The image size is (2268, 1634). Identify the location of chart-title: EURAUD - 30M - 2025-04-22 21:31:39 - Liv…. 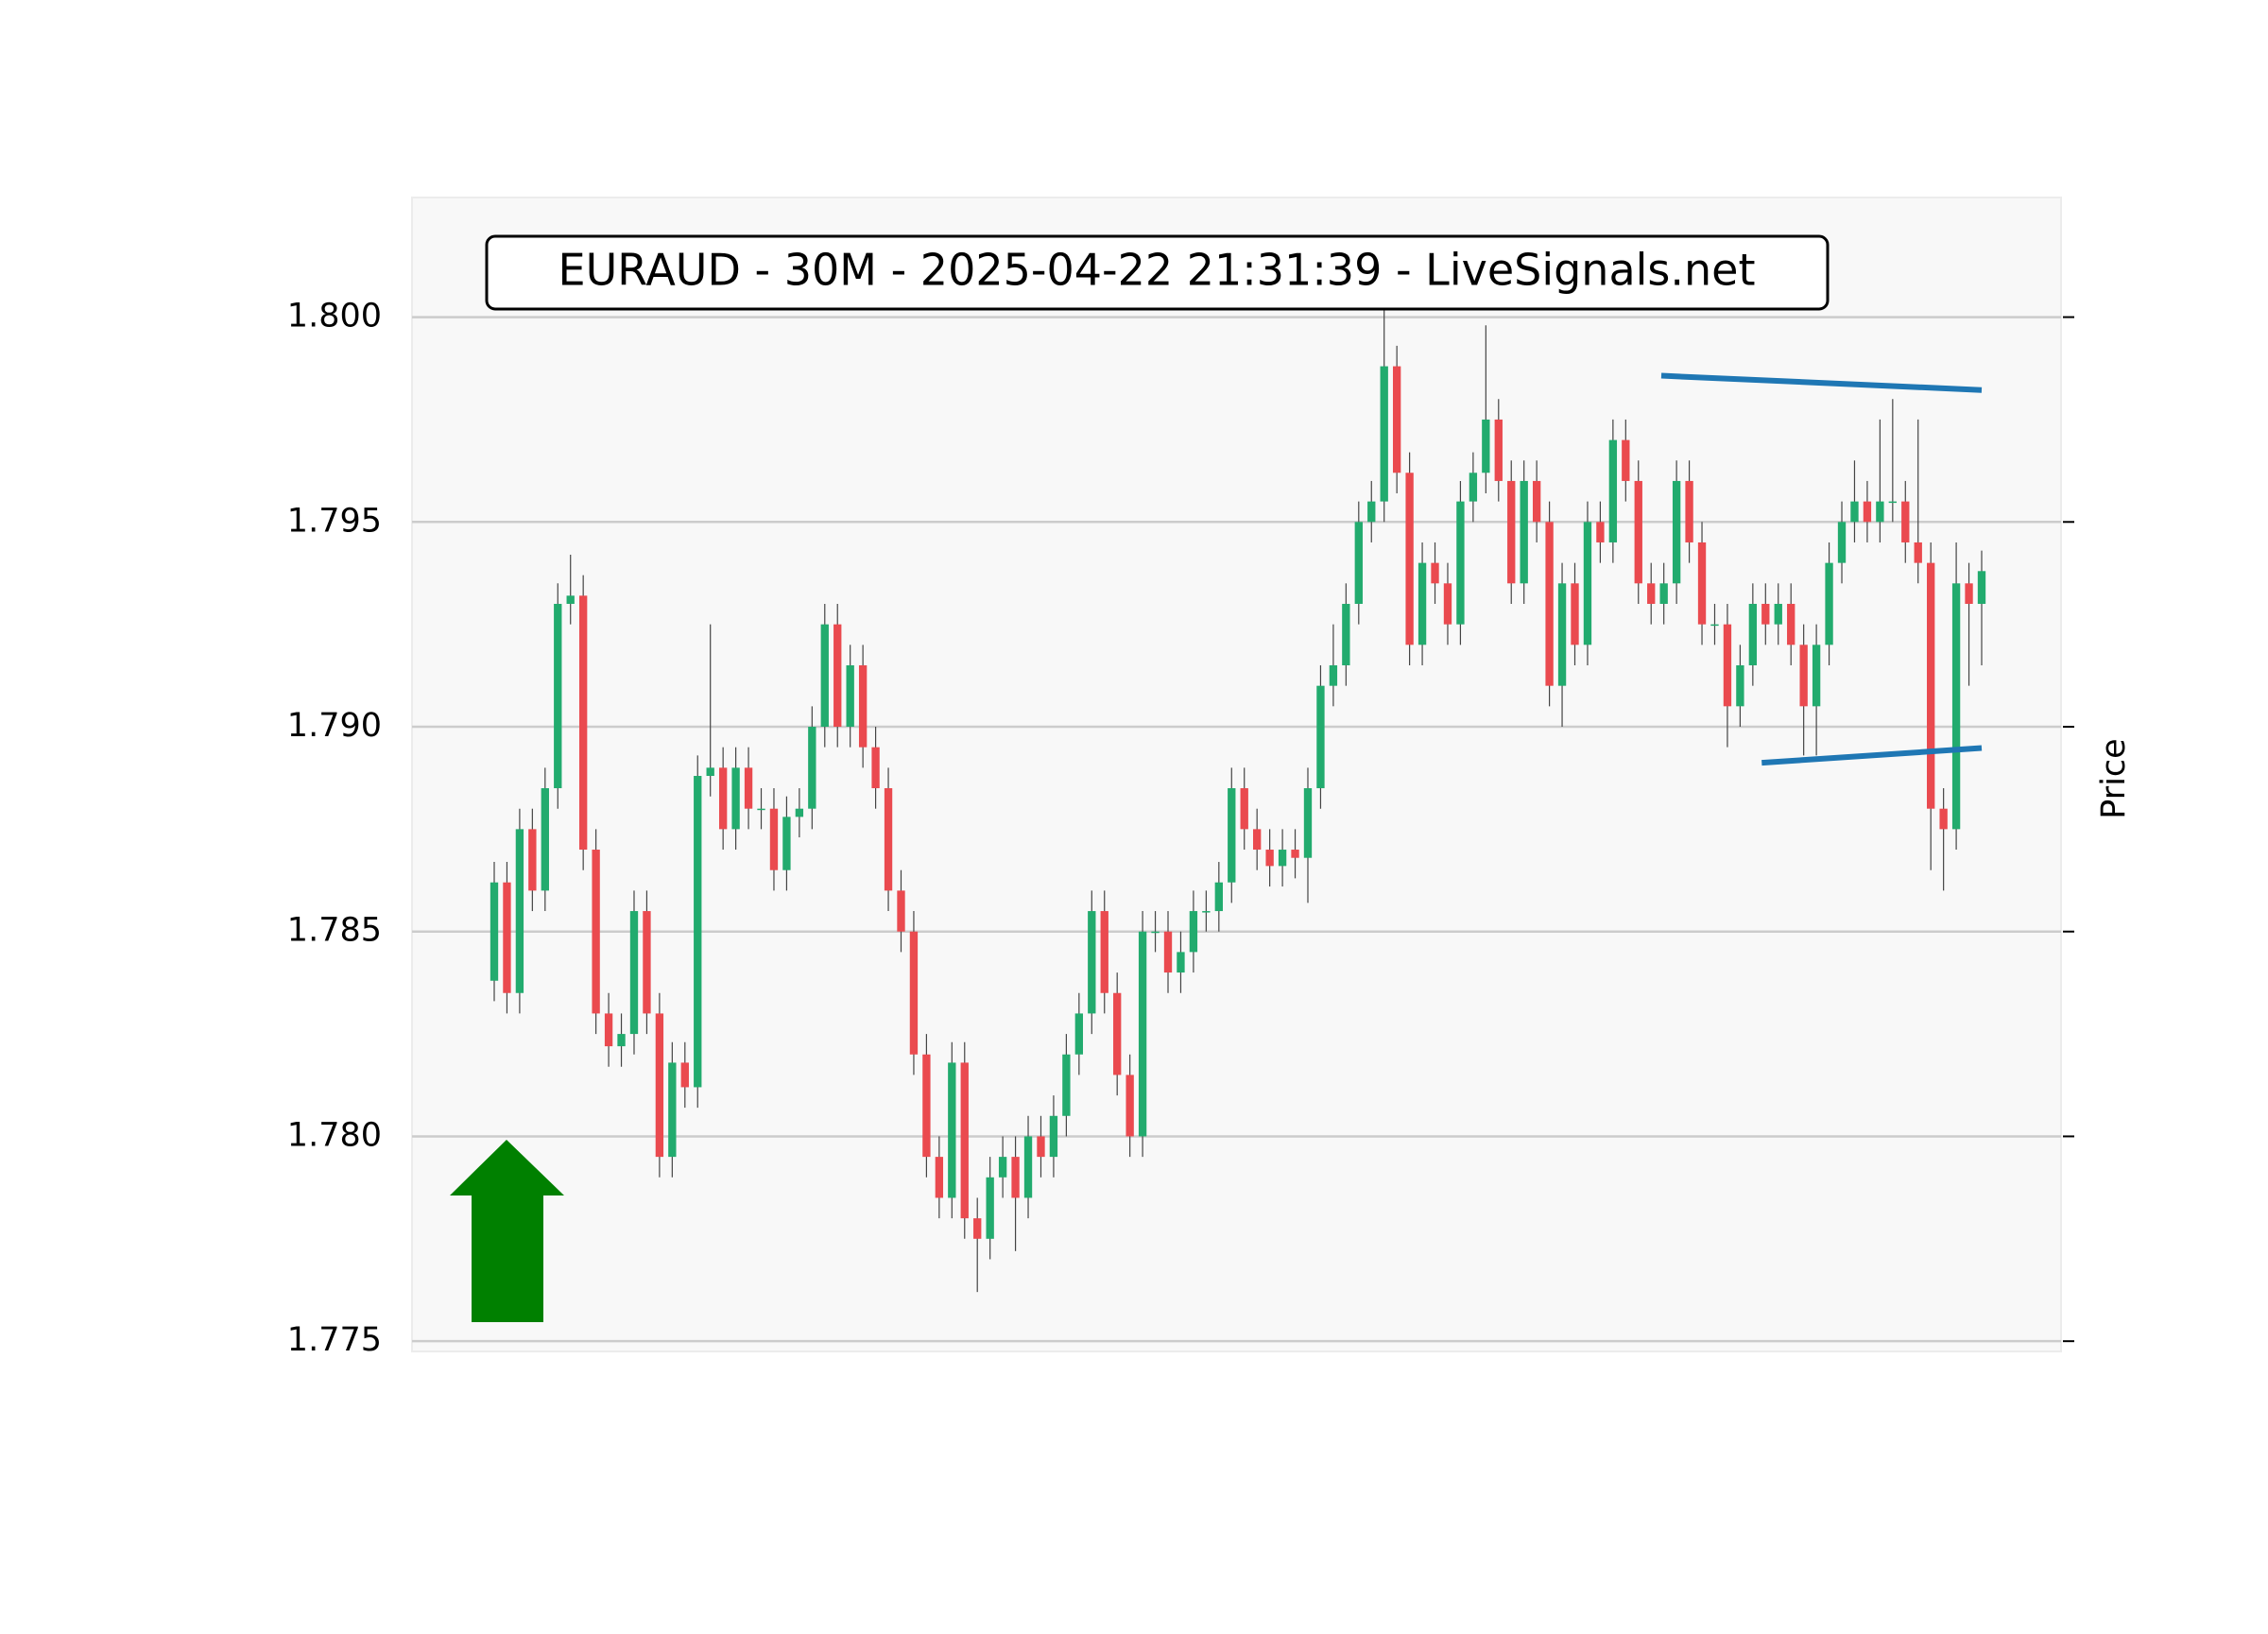
(1157, 270).